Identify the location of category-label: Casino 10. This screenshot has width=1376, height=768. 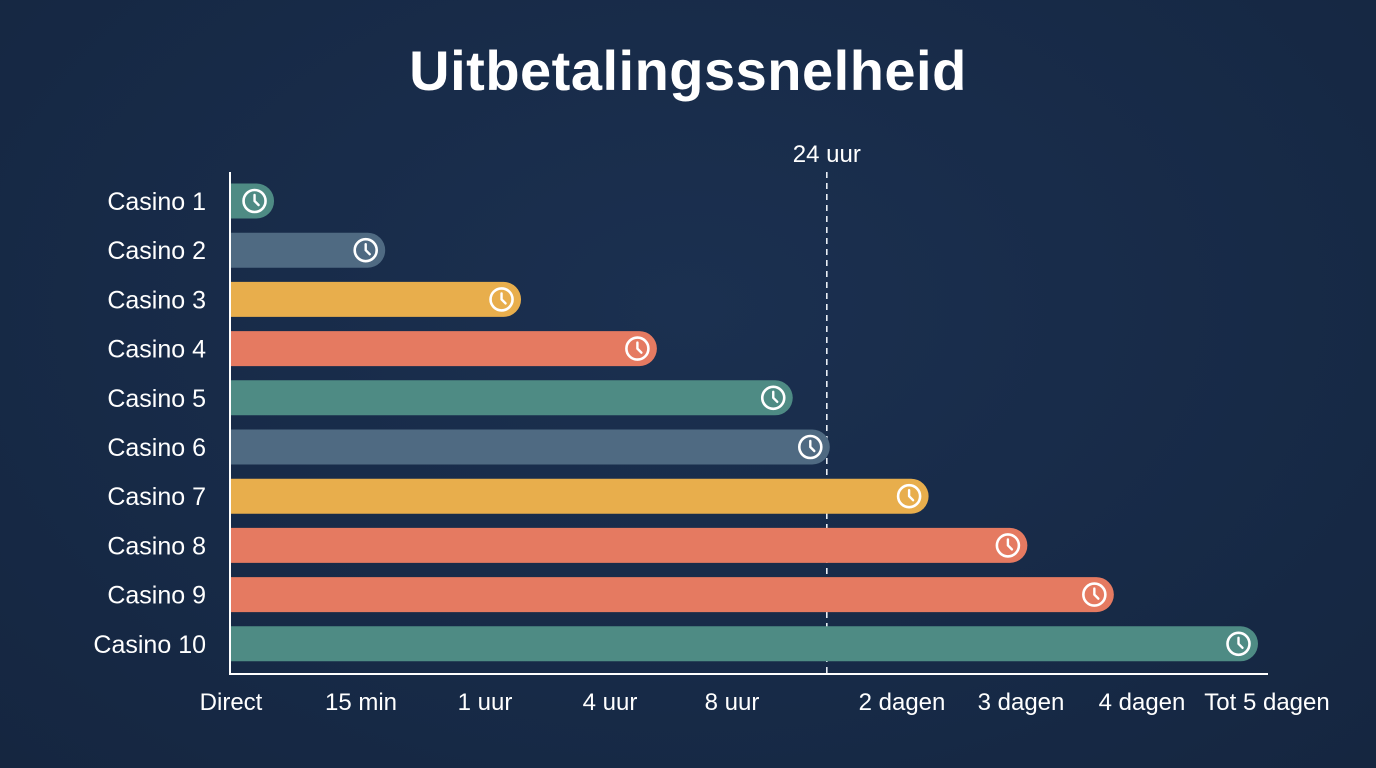
(149, 645).